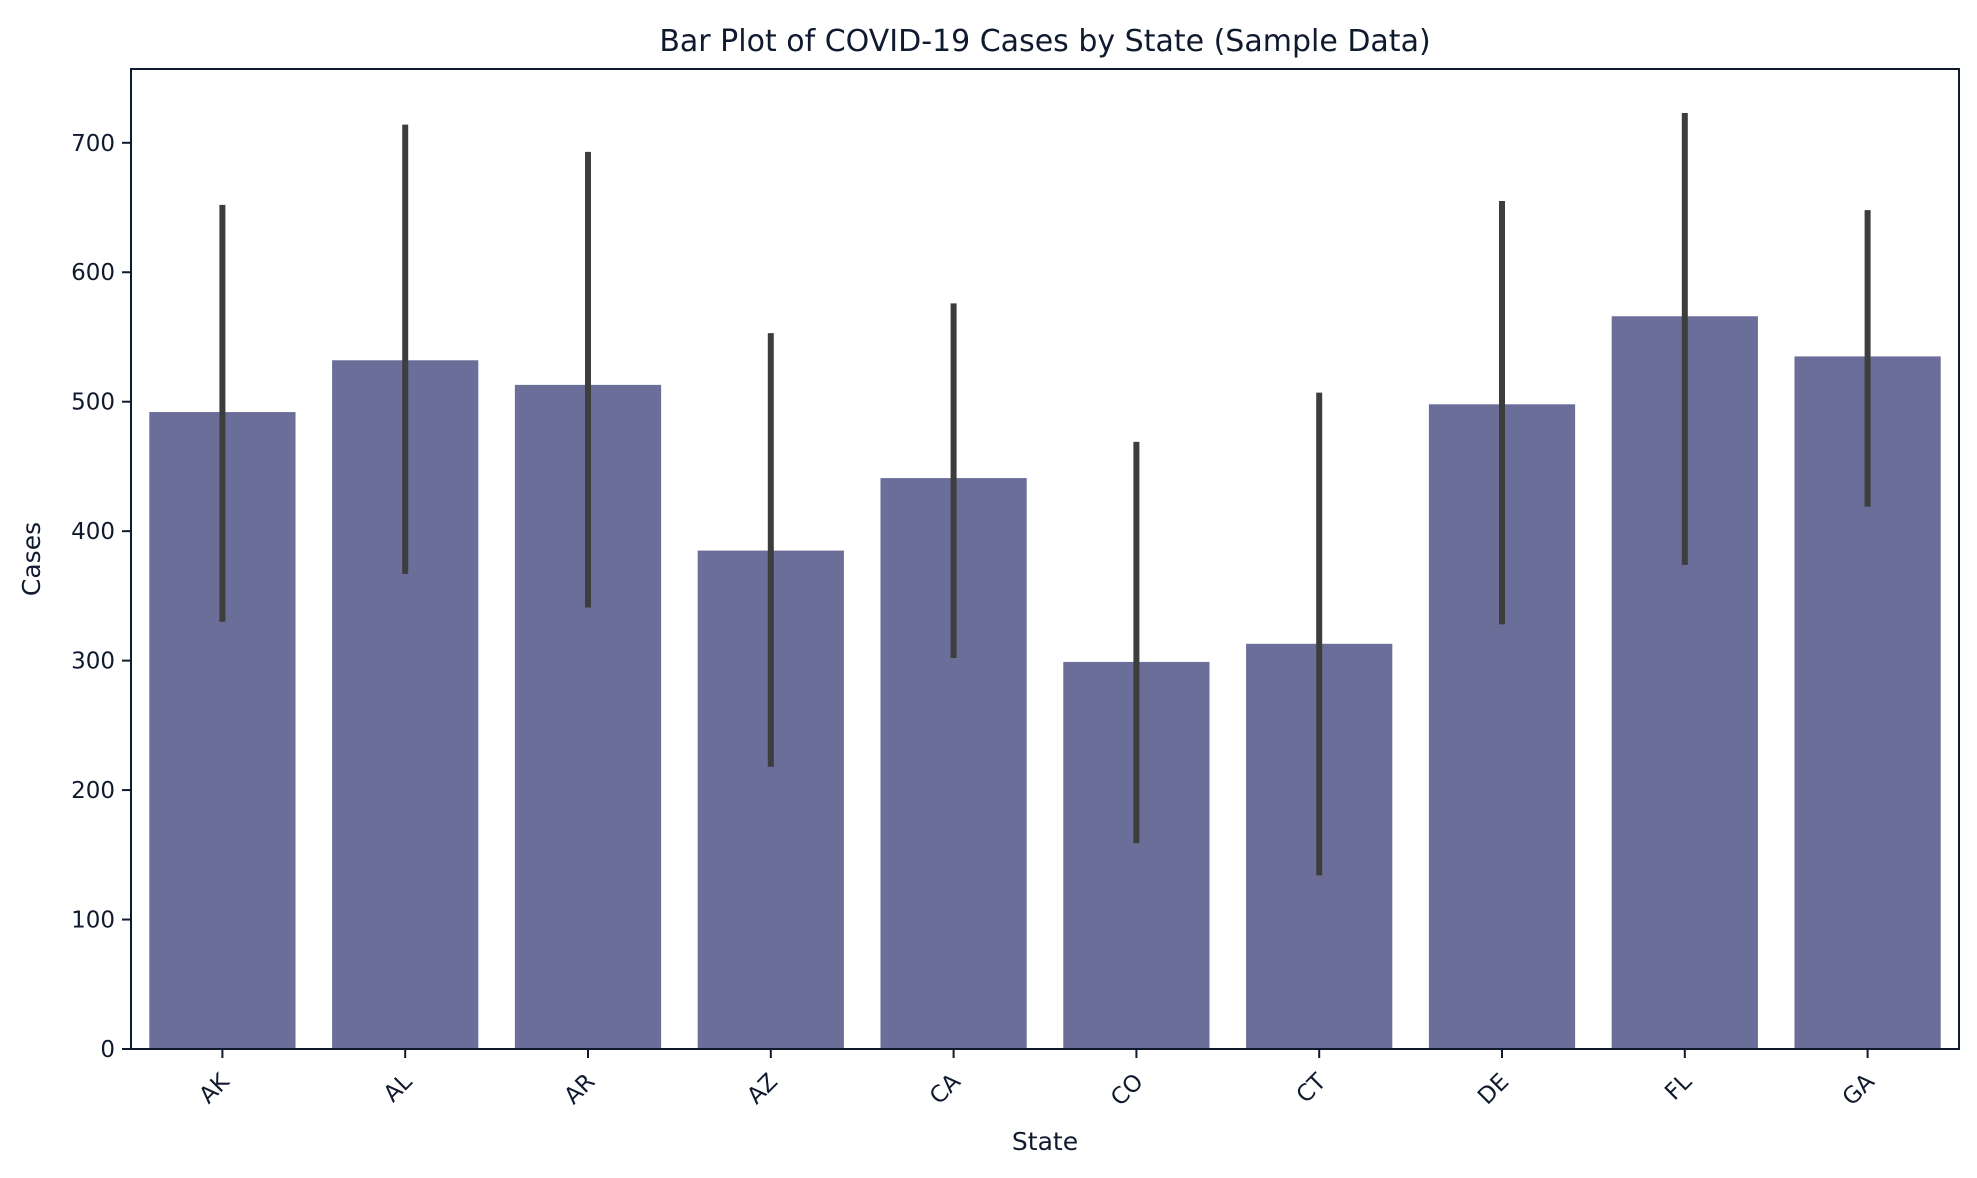 The width and height of the screenshot is (1977, 1178). Describe the element at coordinates (93, 532) in the screenshot. I see `y-tick-label-400: 400` at that location.